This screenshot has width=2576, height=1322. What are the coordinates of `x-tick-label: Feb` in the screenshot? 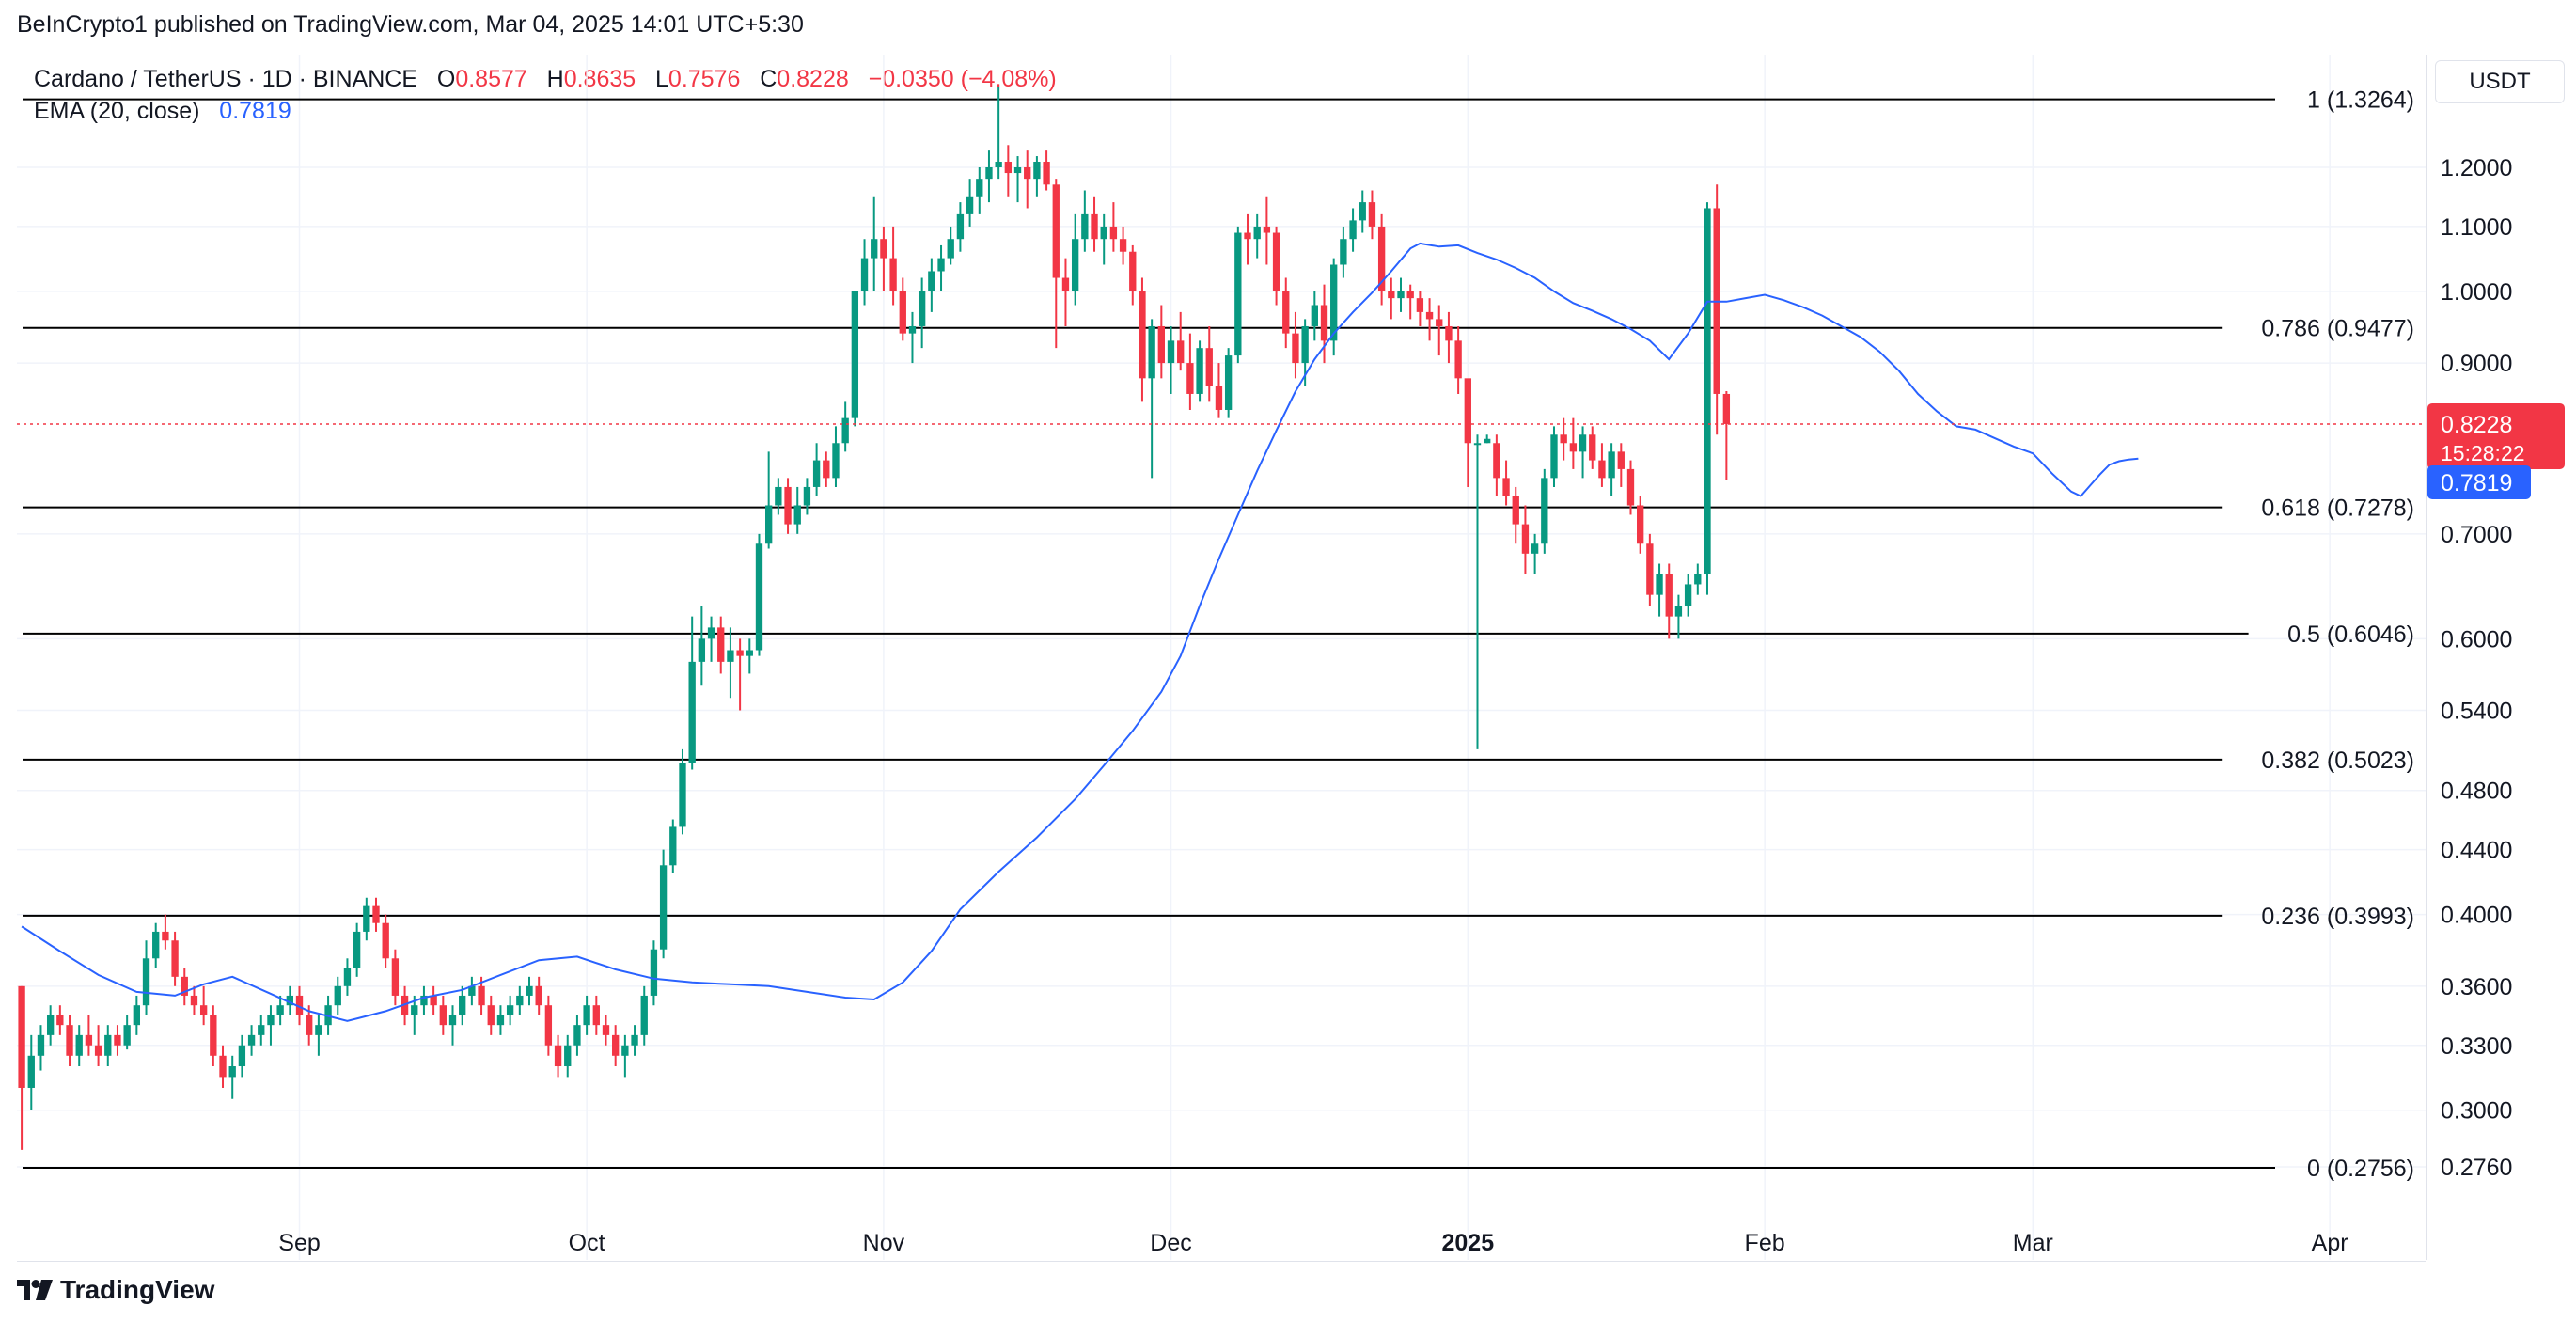 It's located at (1765, 1243).